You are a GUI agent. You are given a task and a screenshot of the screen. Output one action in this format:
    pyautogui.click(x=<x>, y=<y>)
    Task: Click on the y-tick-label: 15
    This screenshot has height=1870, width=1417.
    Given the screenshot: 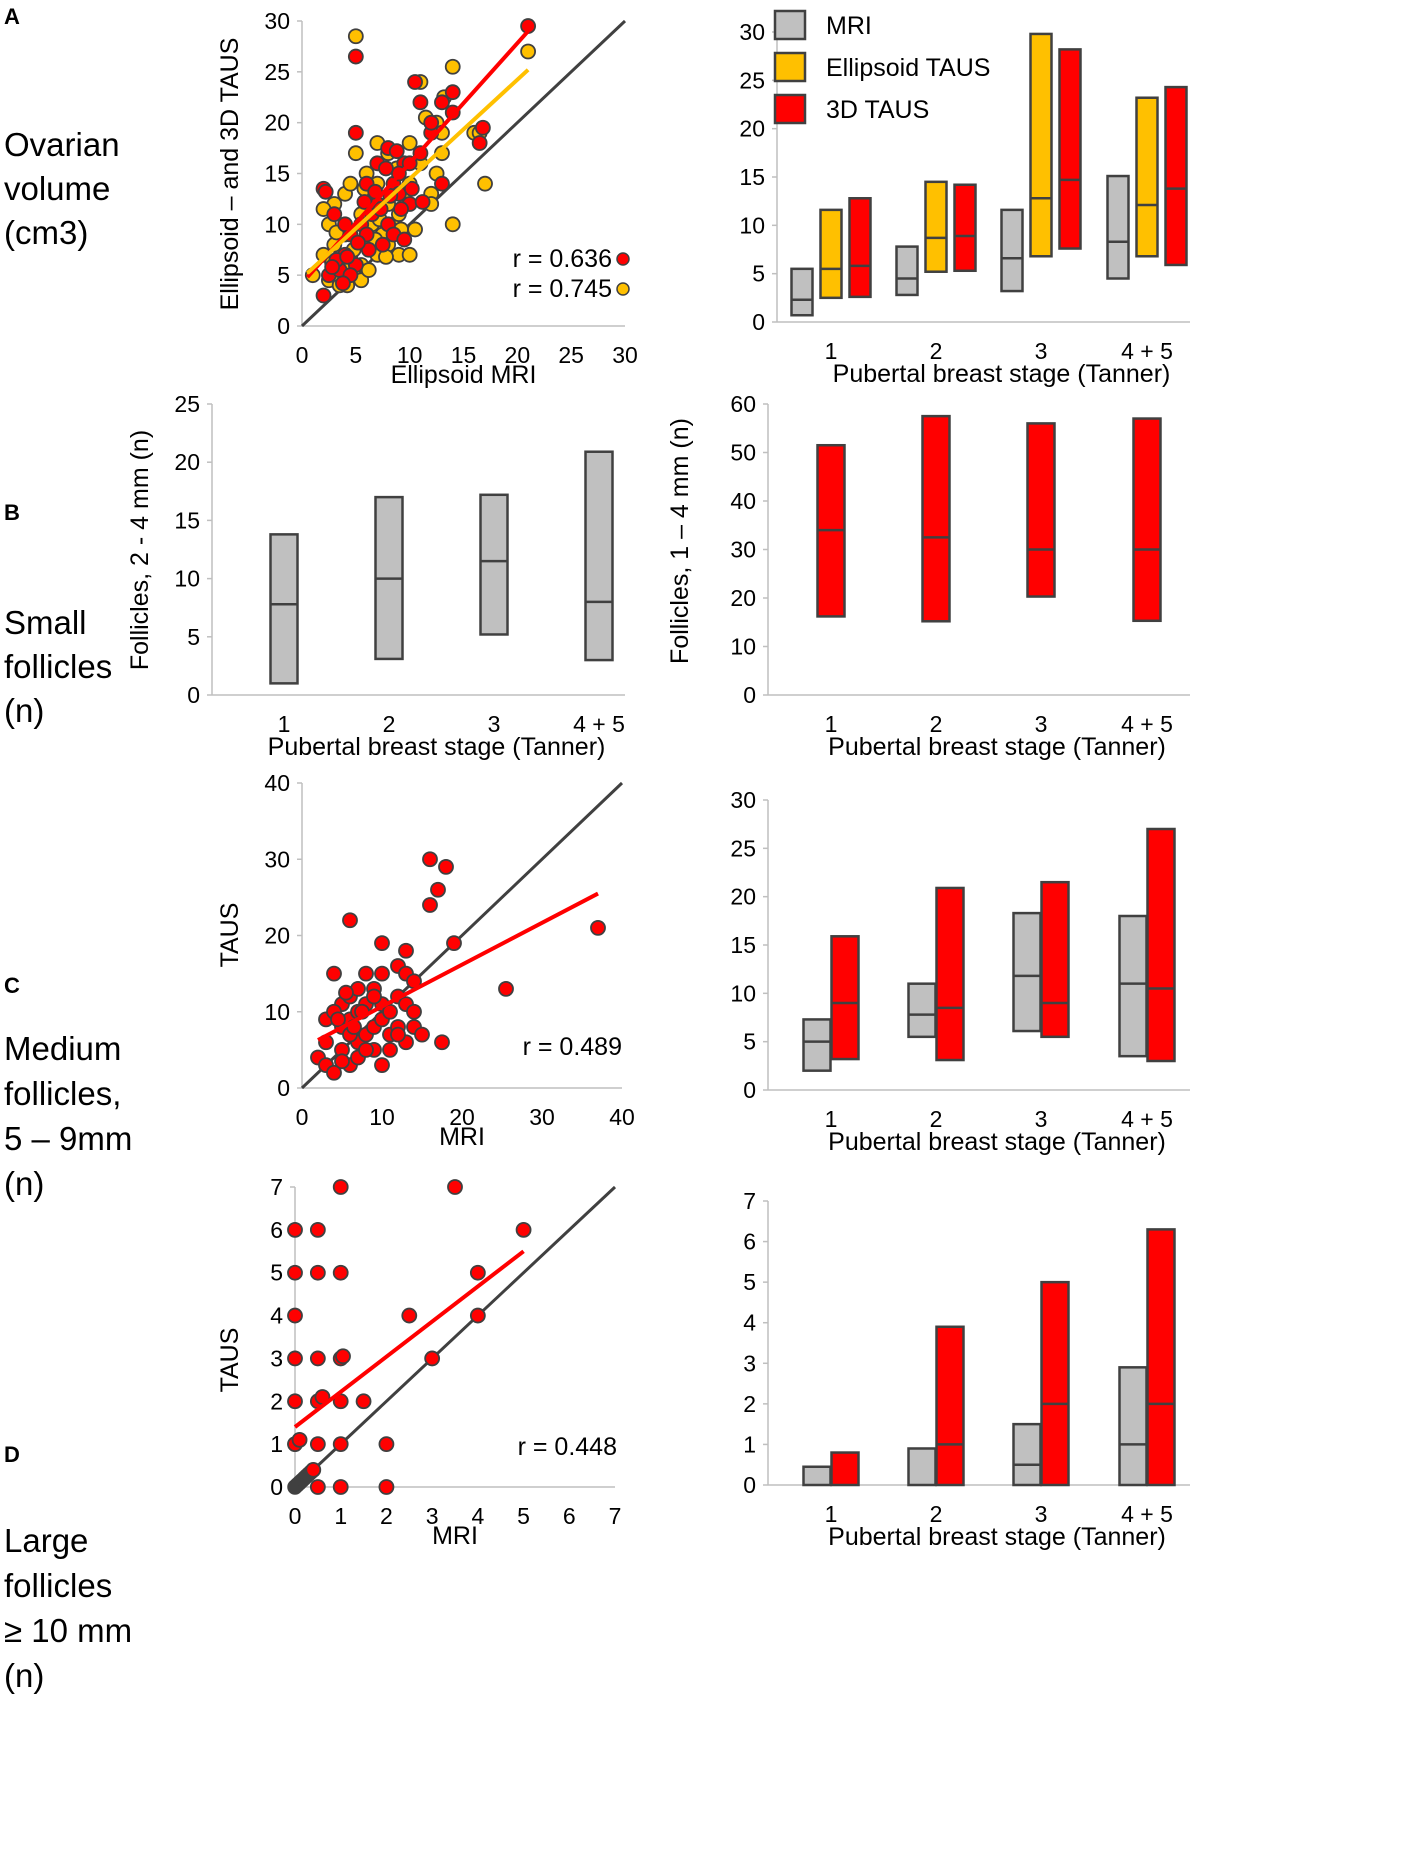 What is the action you would take?
    pyautogui.click(x=752, y=177)
    